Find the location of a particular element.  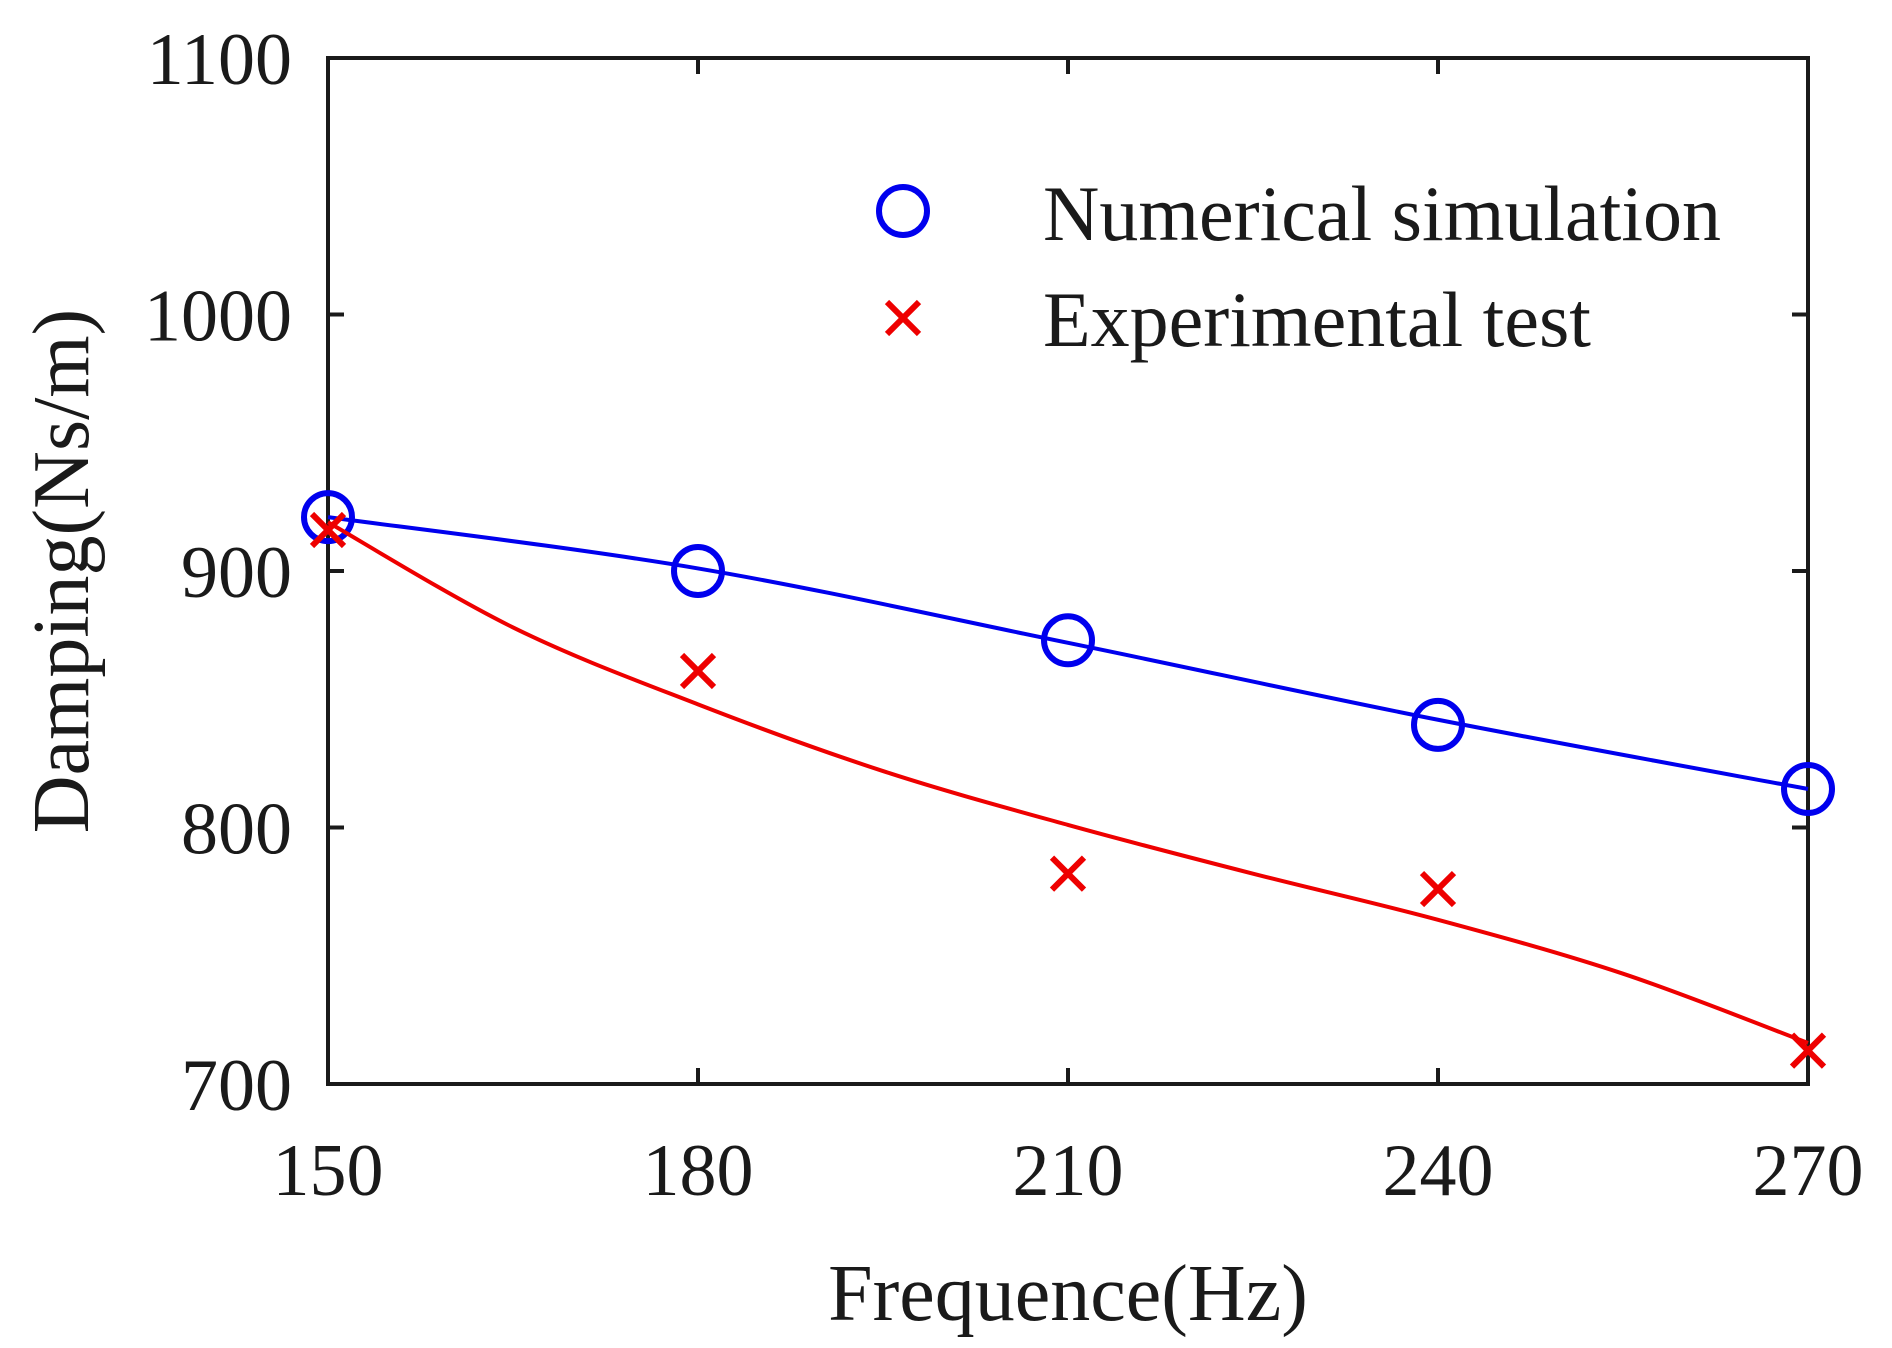

y-axis-label: Damping(Ns/m) is located at coordinates (62, 571).